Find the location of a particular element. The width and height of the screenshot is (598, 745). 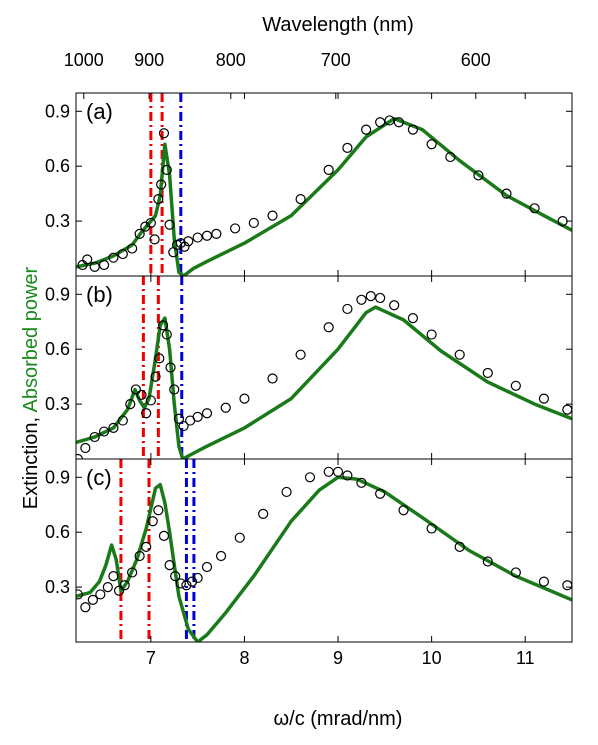

y-tick-label: 0.3 is located at coordinates (57, 404).